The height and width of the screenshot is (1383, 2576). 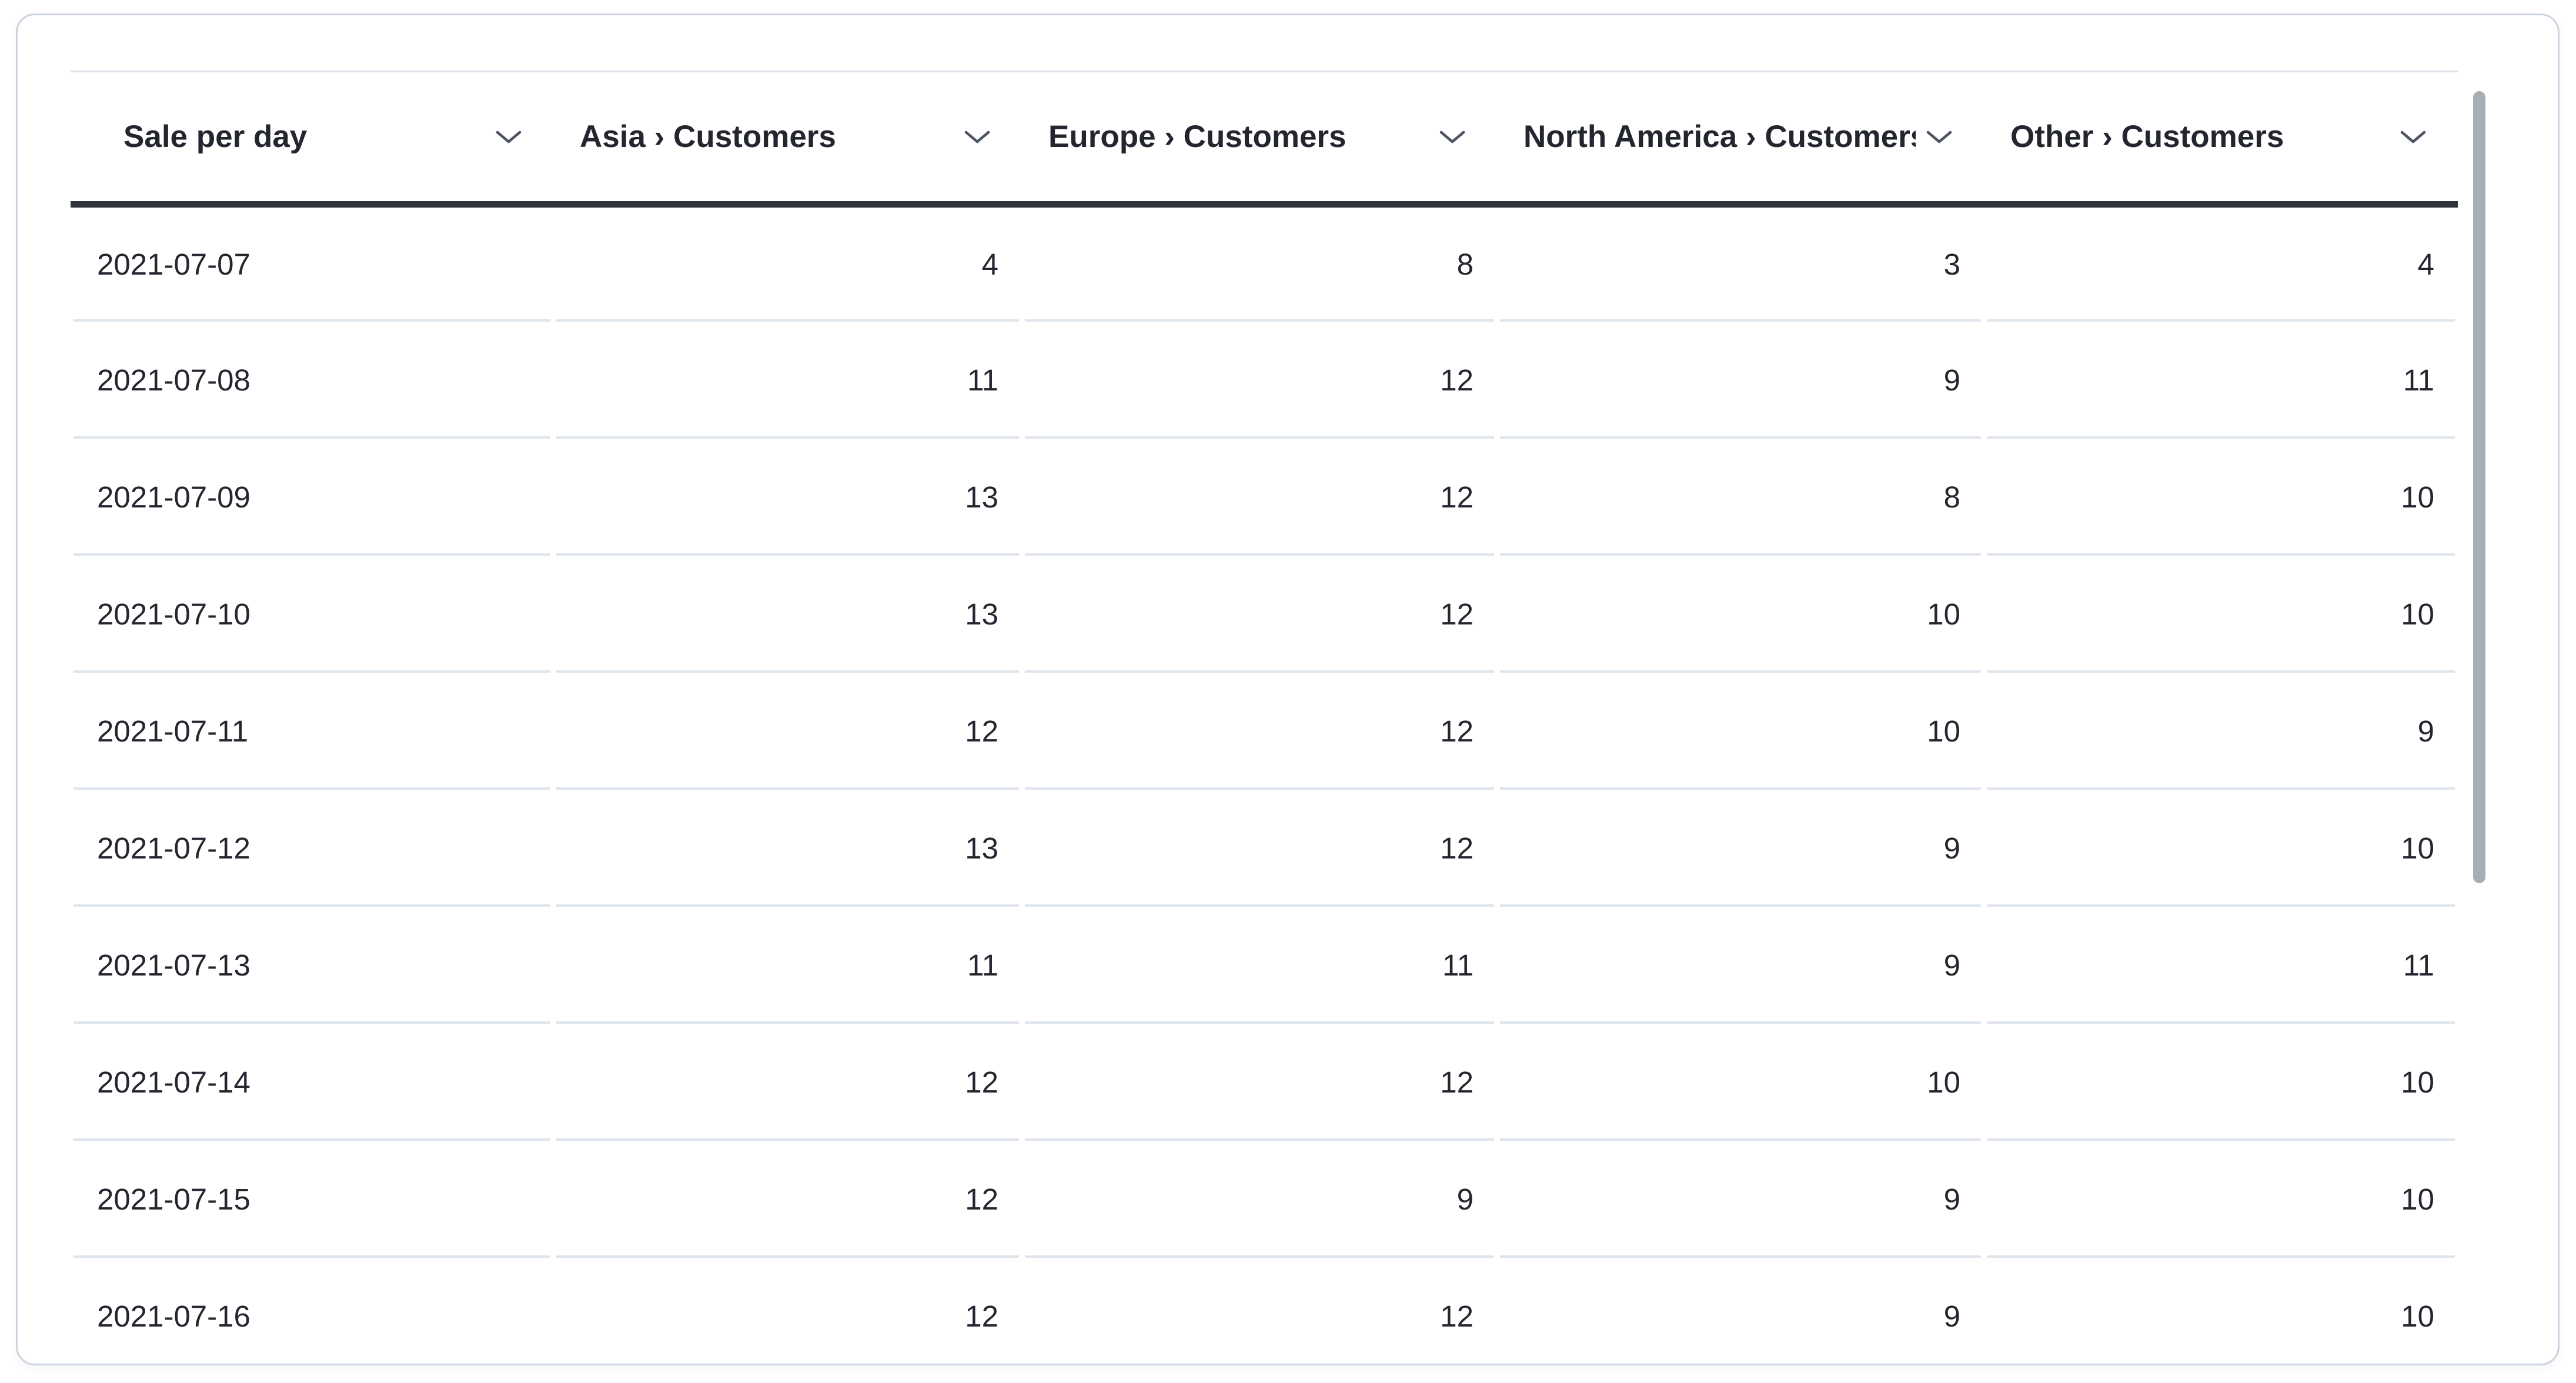 What do you see at coordinates (2147, 136) in the screenshot?
I see `column-header-label: Other › Customers` at bounding box center [2147, 136].